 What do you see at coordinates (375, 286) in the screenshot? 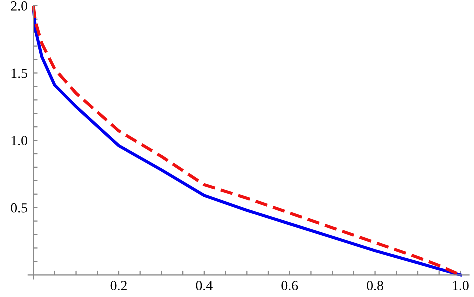
I see `x-tick-label: 0.8` at bounding box center [375, 286].